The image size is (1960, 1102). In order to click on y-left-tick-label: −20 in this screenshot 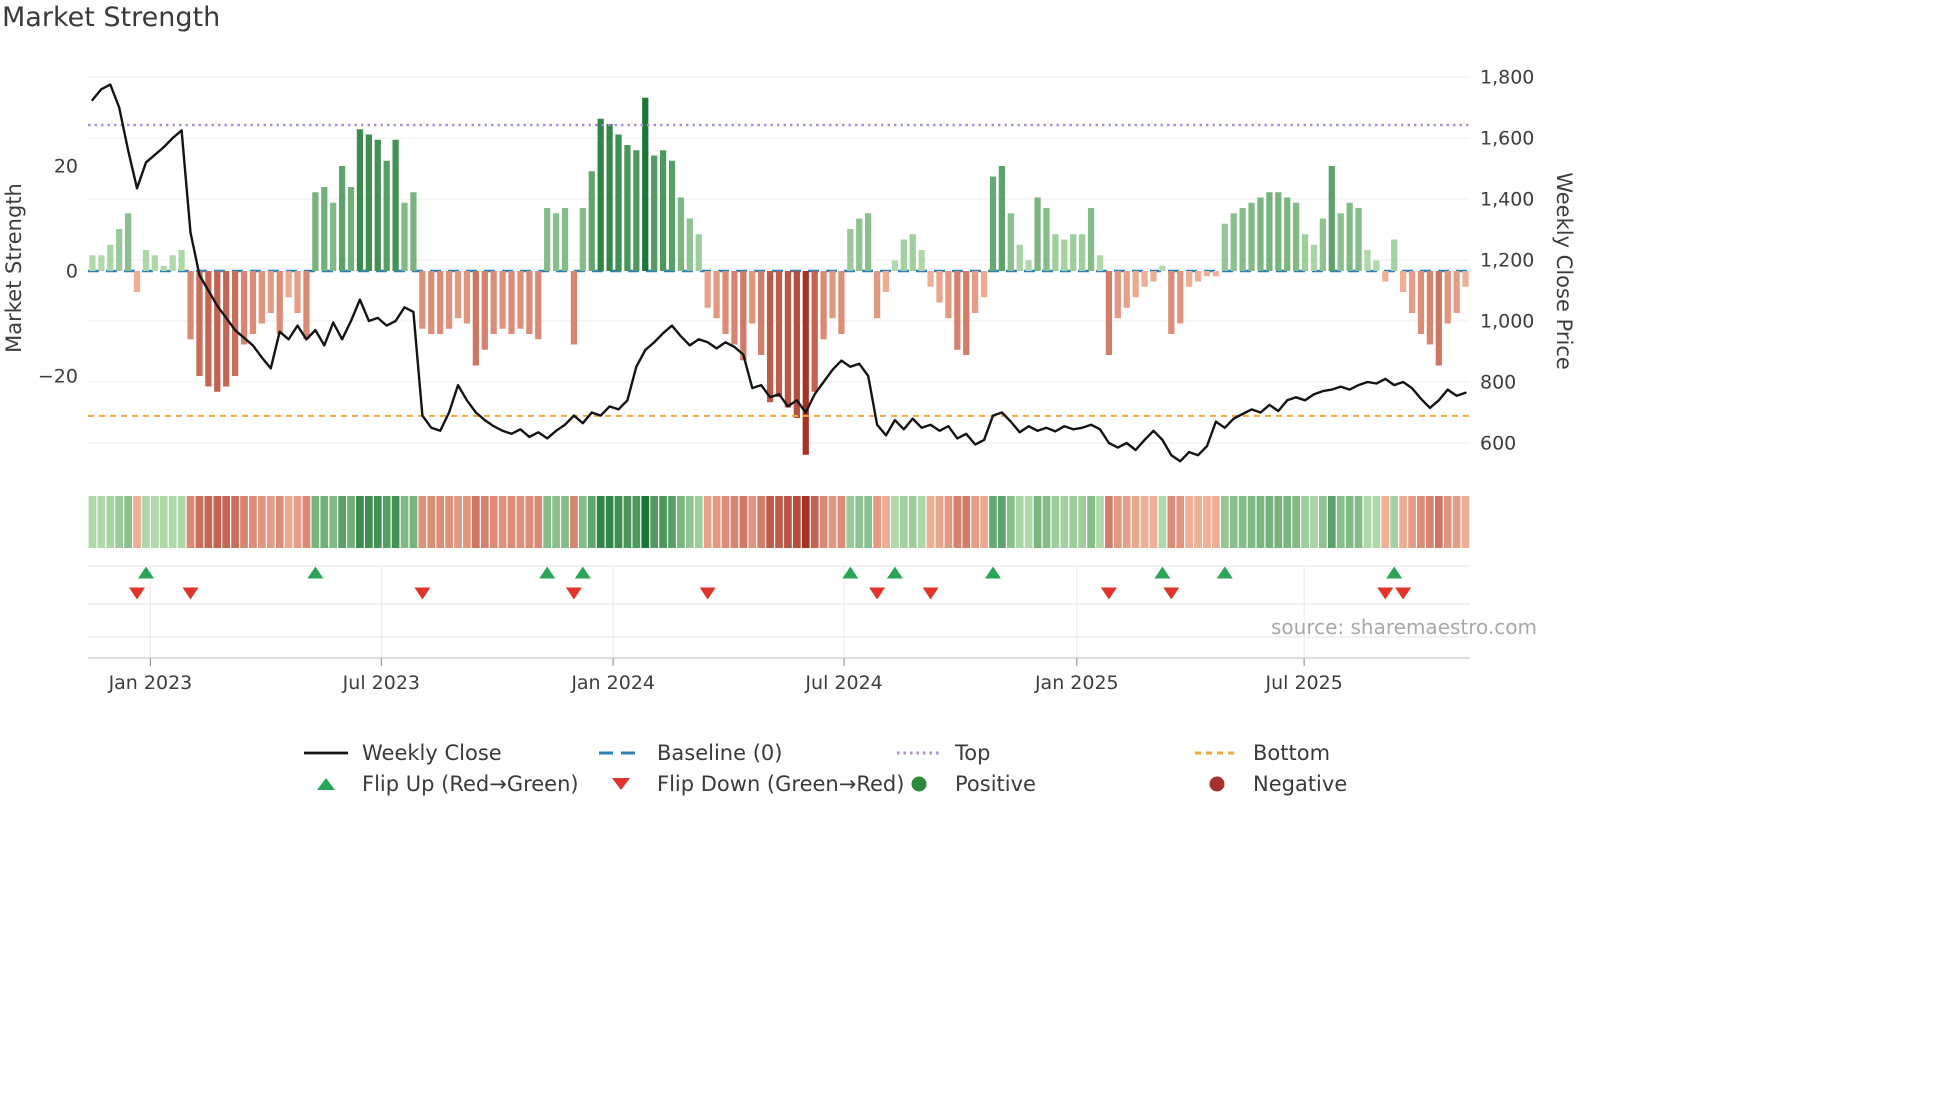, I will do `click(58, 377)`.